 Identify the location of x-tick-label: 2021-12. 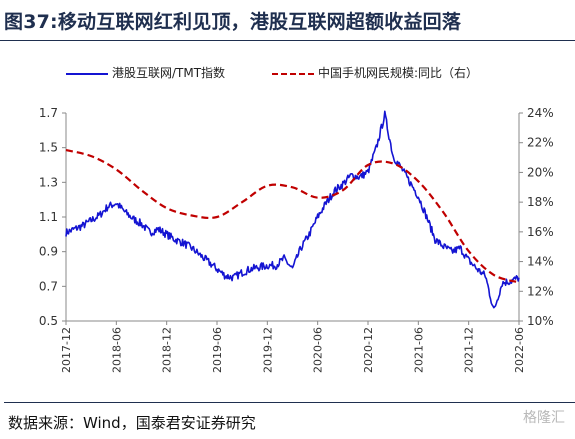
(469, 350).